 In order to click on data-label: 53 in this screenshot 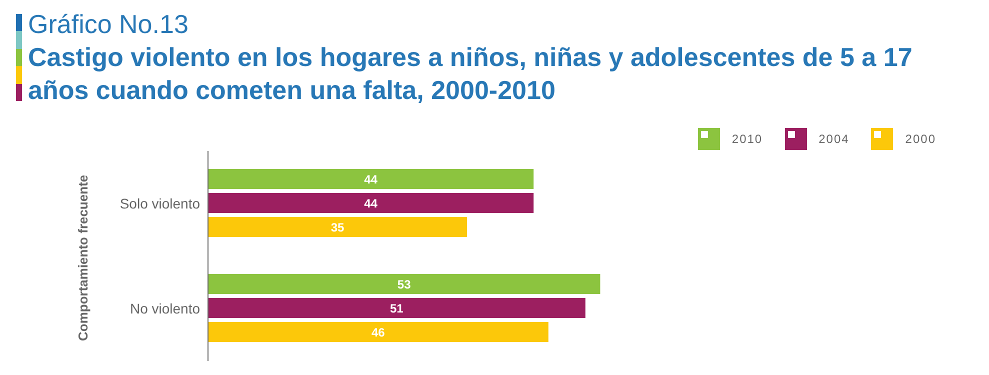, I will do `click(404, 284)`.